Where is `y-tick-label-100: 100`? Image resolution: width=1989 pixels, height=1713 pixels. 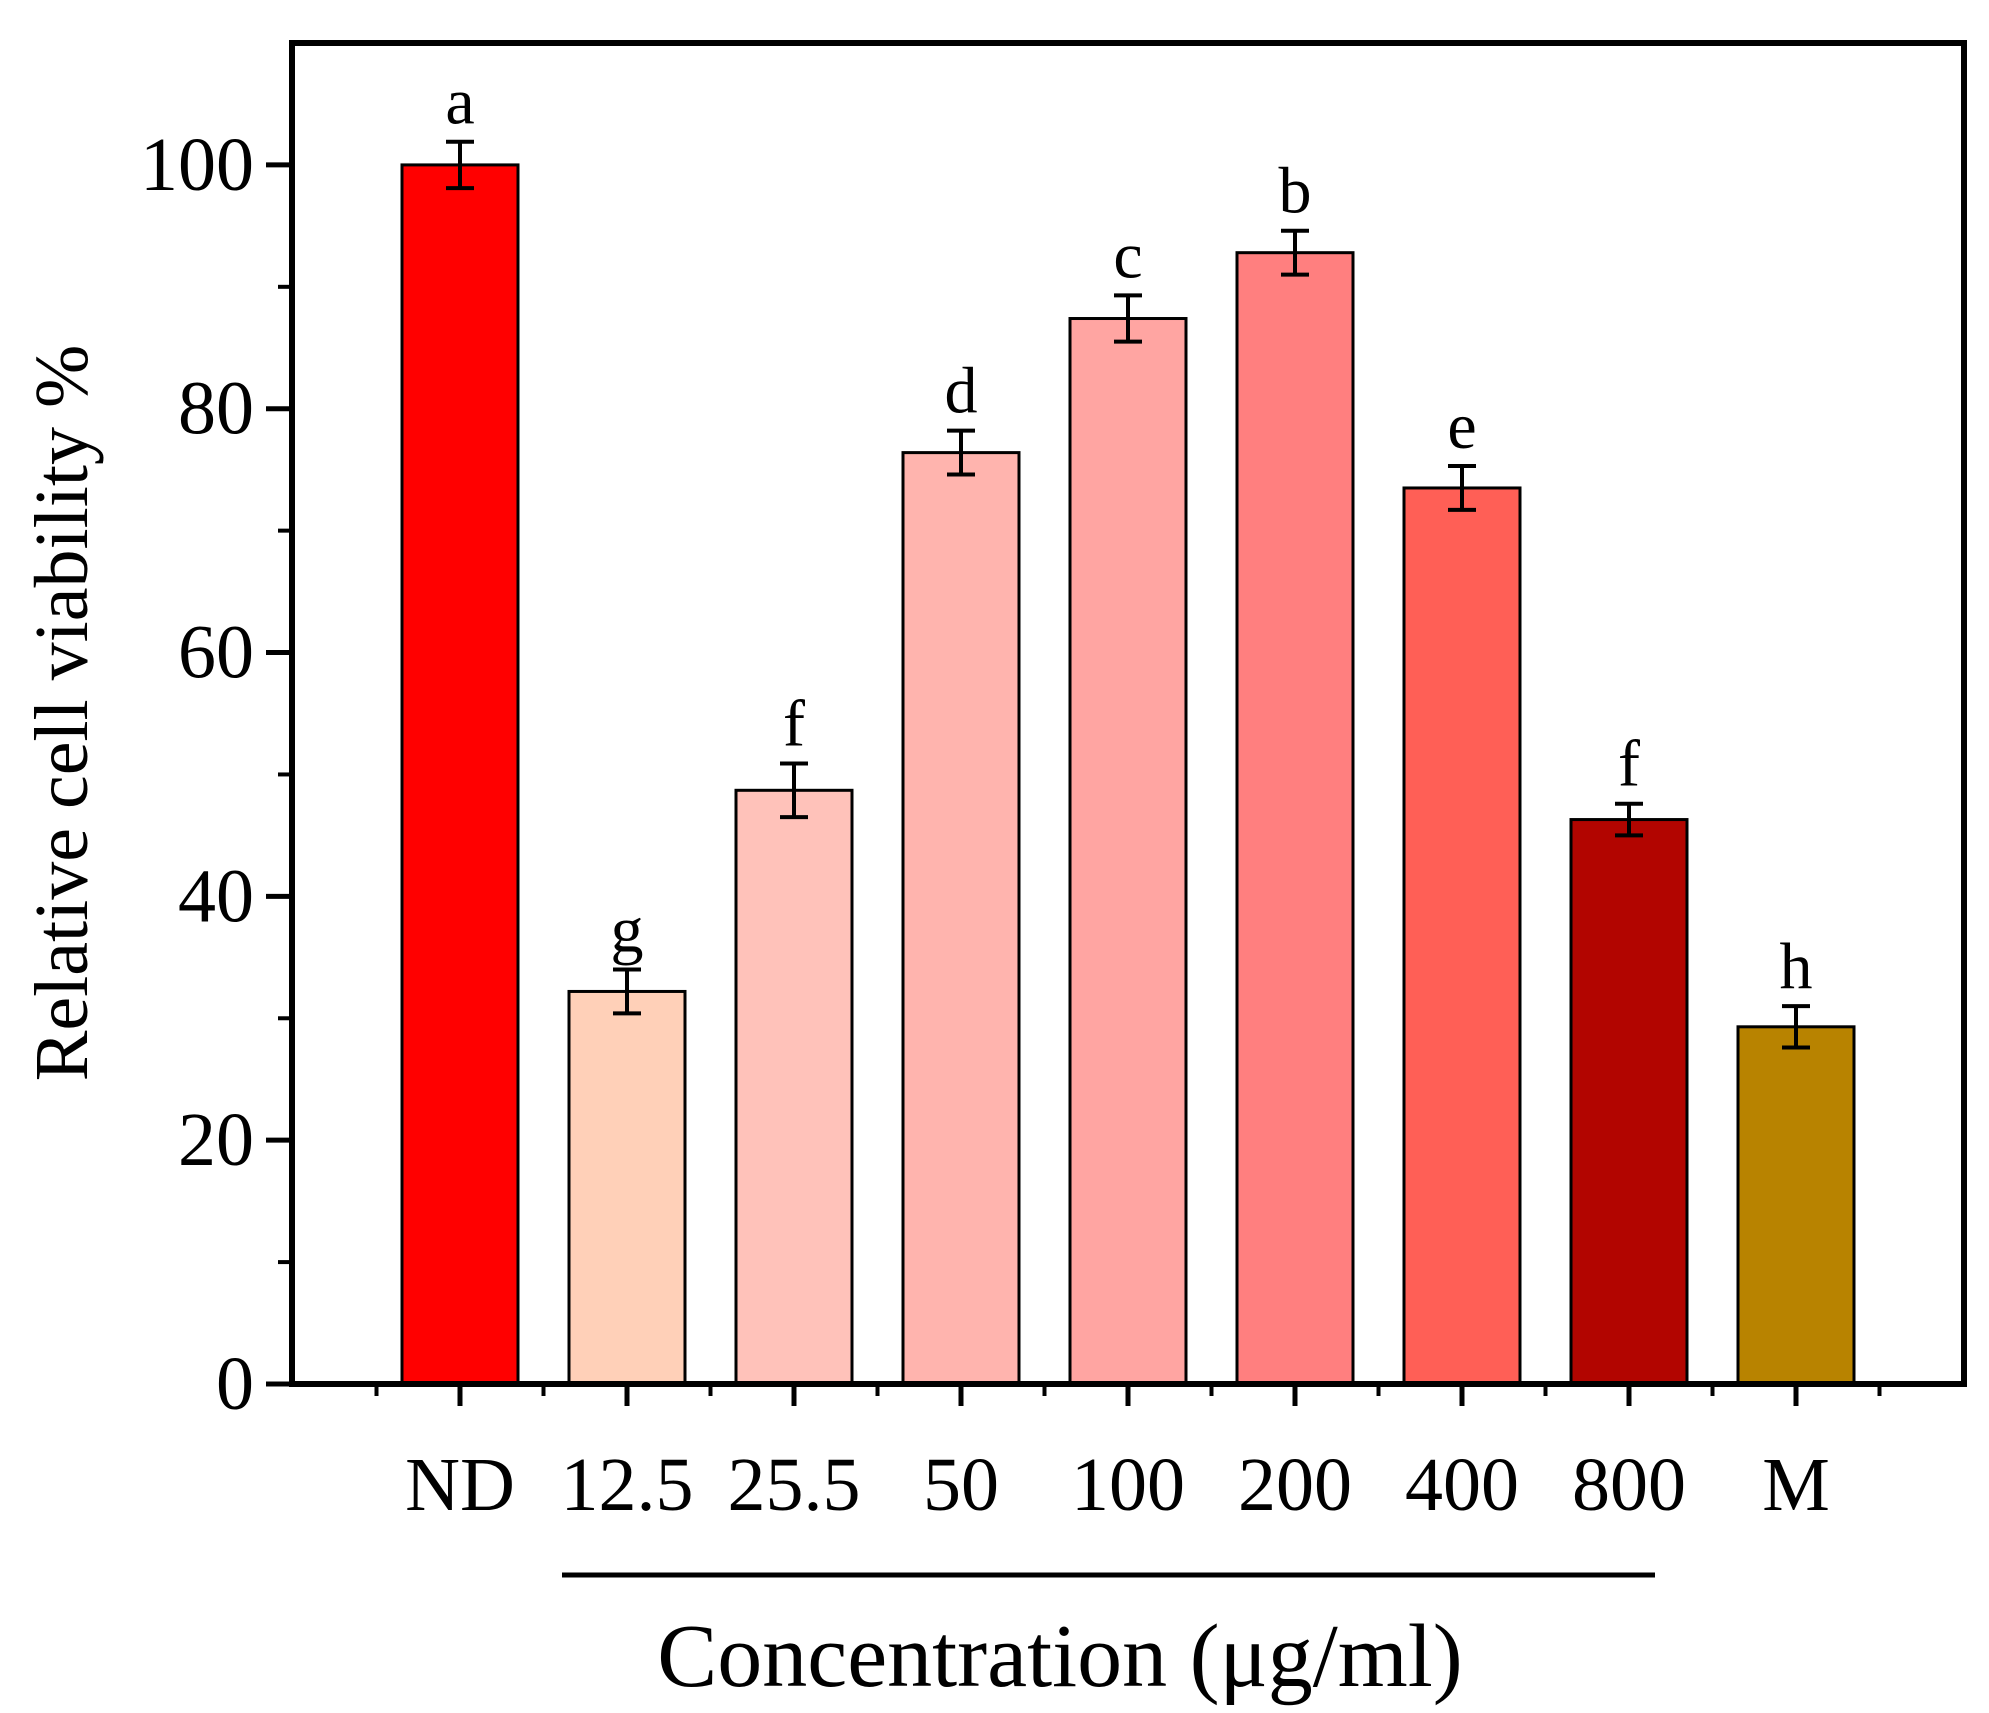
y-tick-label-100: 100 is located at coordinates (197, 165).